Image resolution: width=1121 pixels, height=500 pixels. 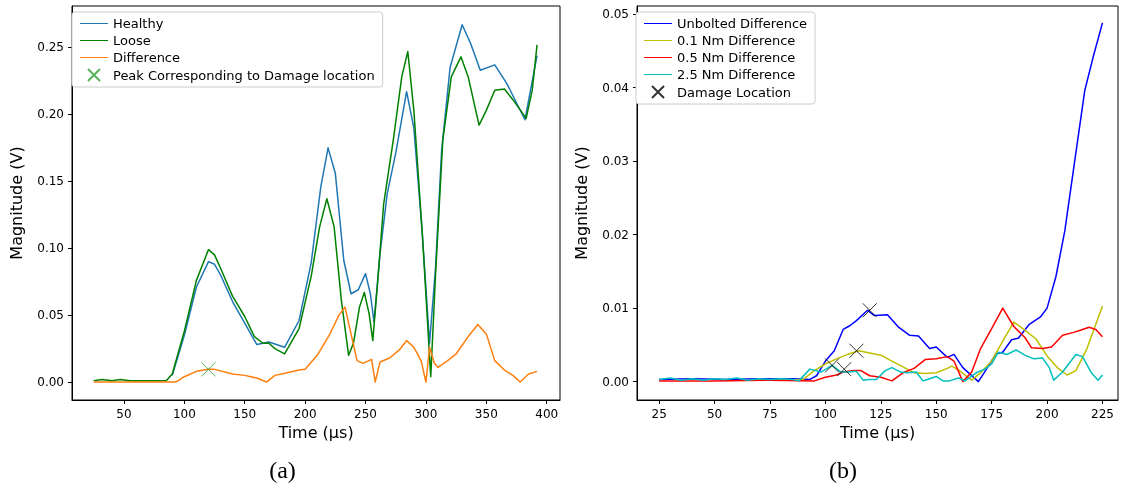 I want to click on x-tick-label: 300, so click(x=426, y=414).